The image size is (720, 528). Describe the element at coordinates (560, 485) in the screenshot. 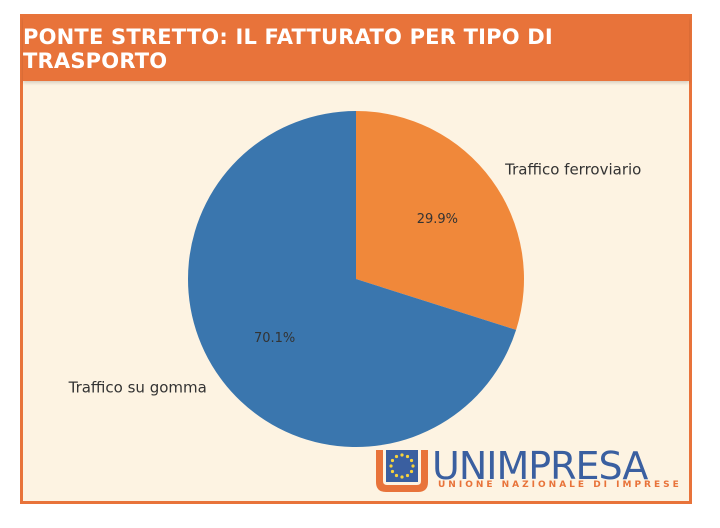

I see `logo-subtitle: UNIONE NAZIONALE DI IMPRESE` at that location.